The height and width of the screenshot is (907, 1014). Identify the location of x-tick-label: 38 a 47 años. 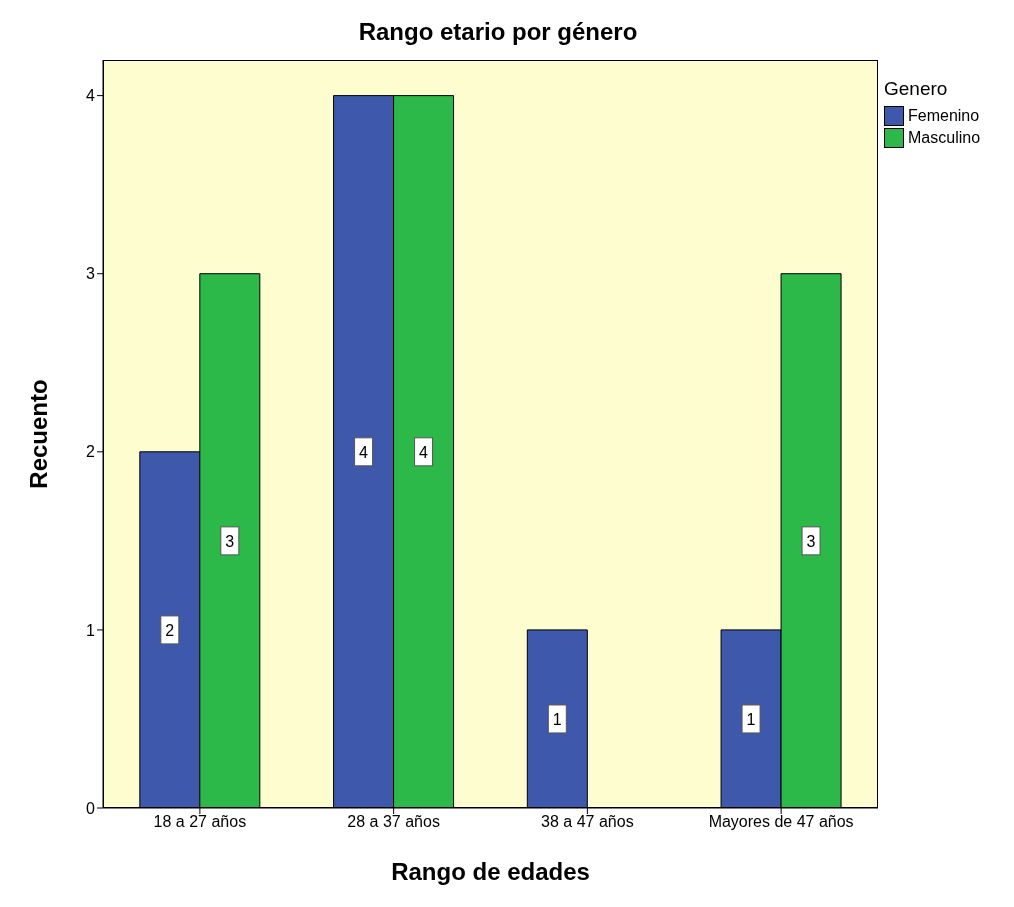
(587, 822).